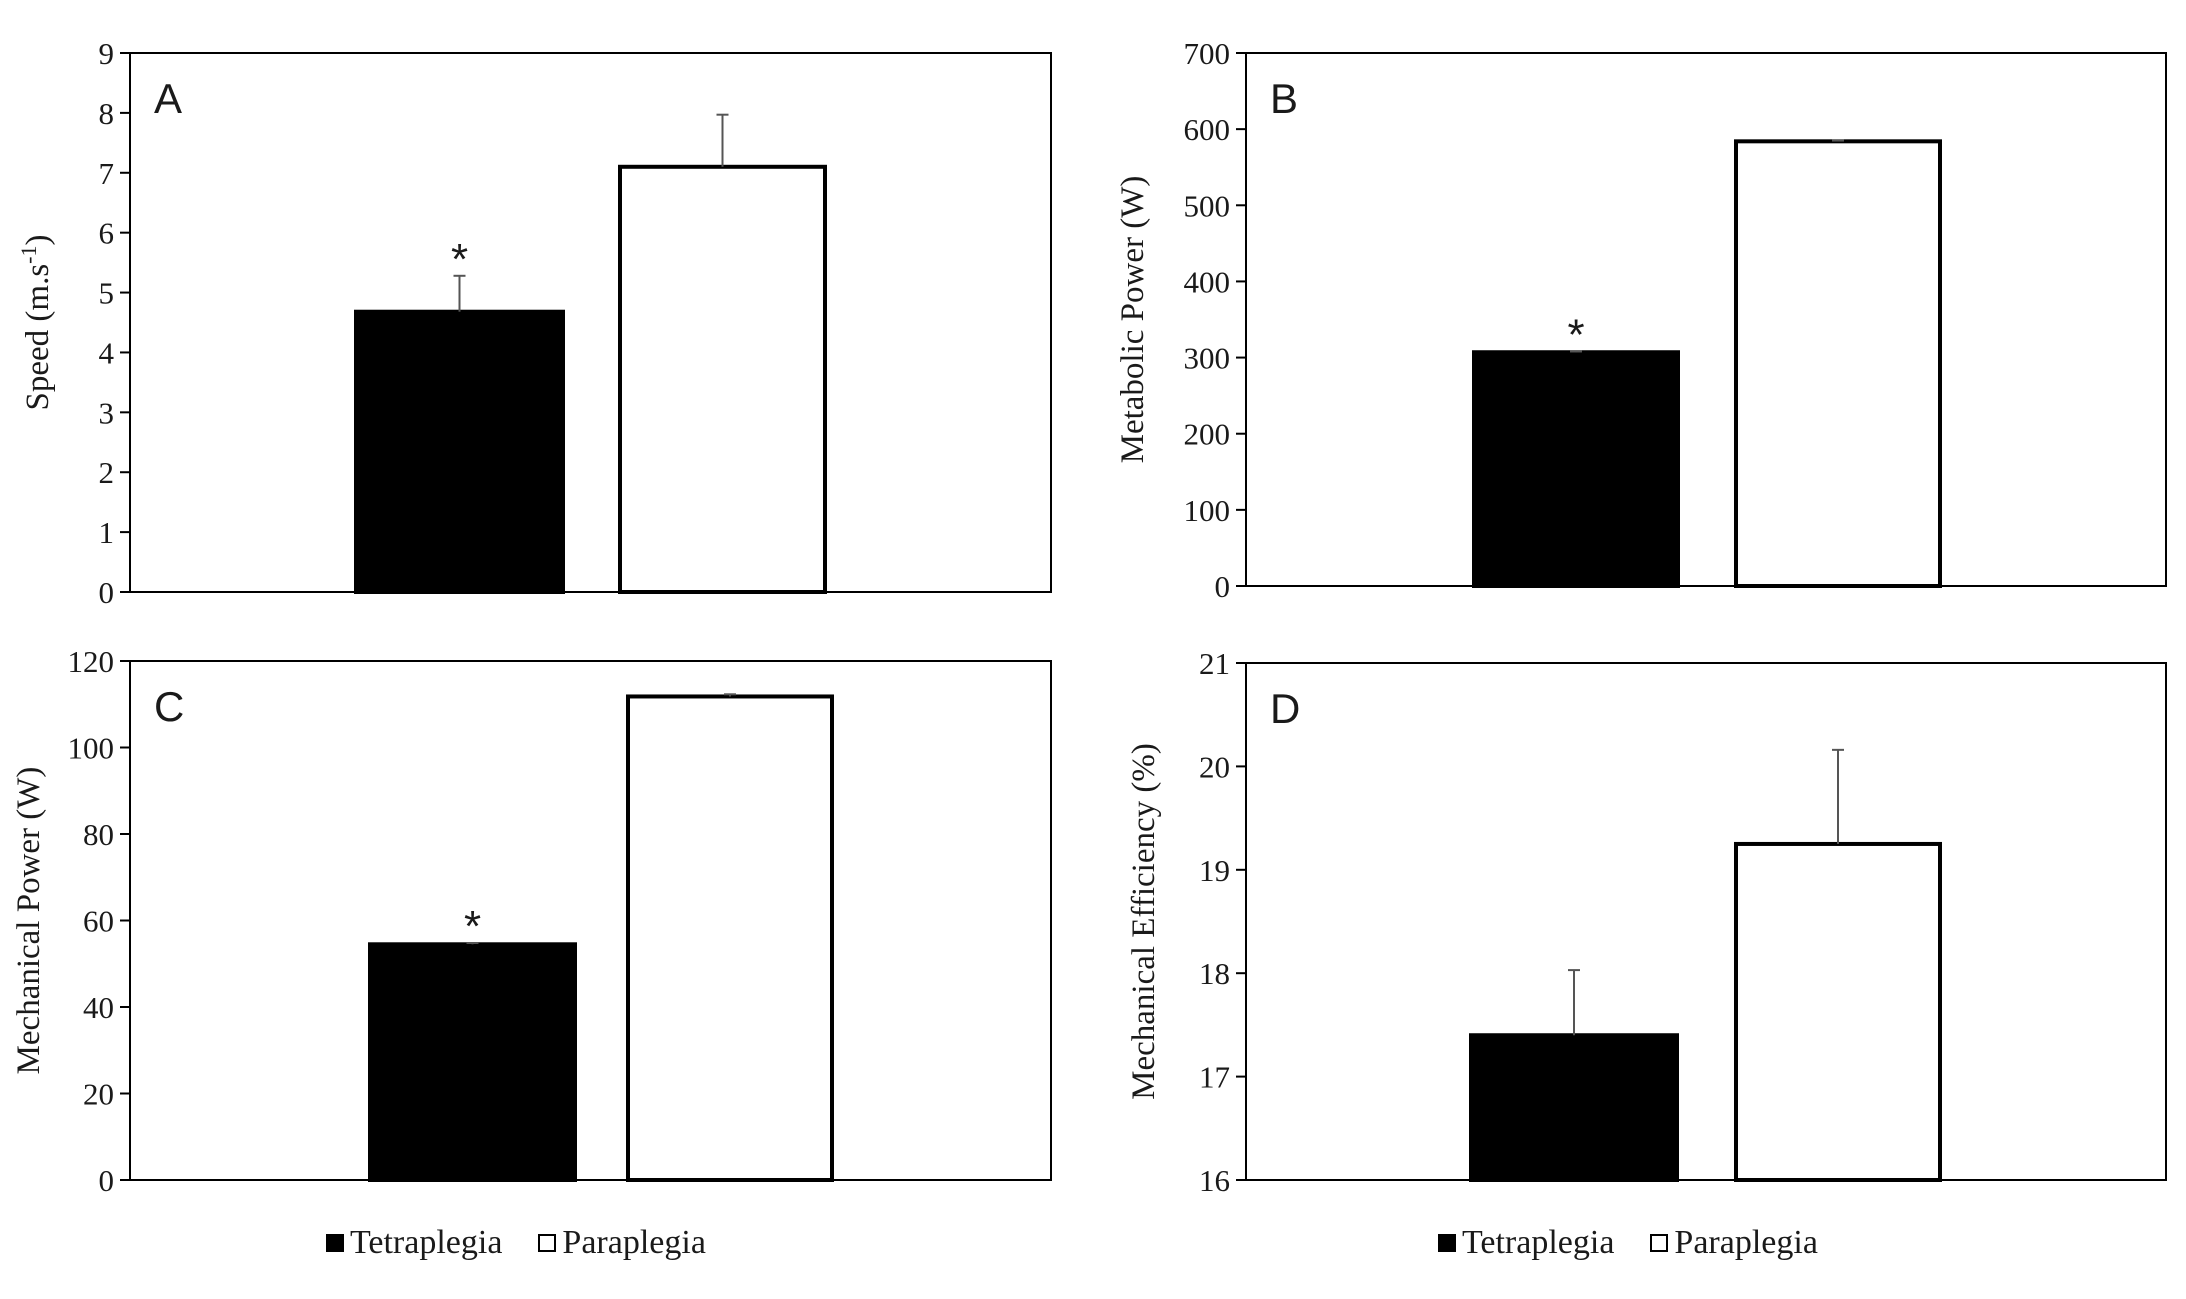 The width and height of the screenshot is (2186, 1299). What do you see at coordinates (107, 412) in the screenshot?
I see `y-tick-label: 3` at bounding box center [107, 412].